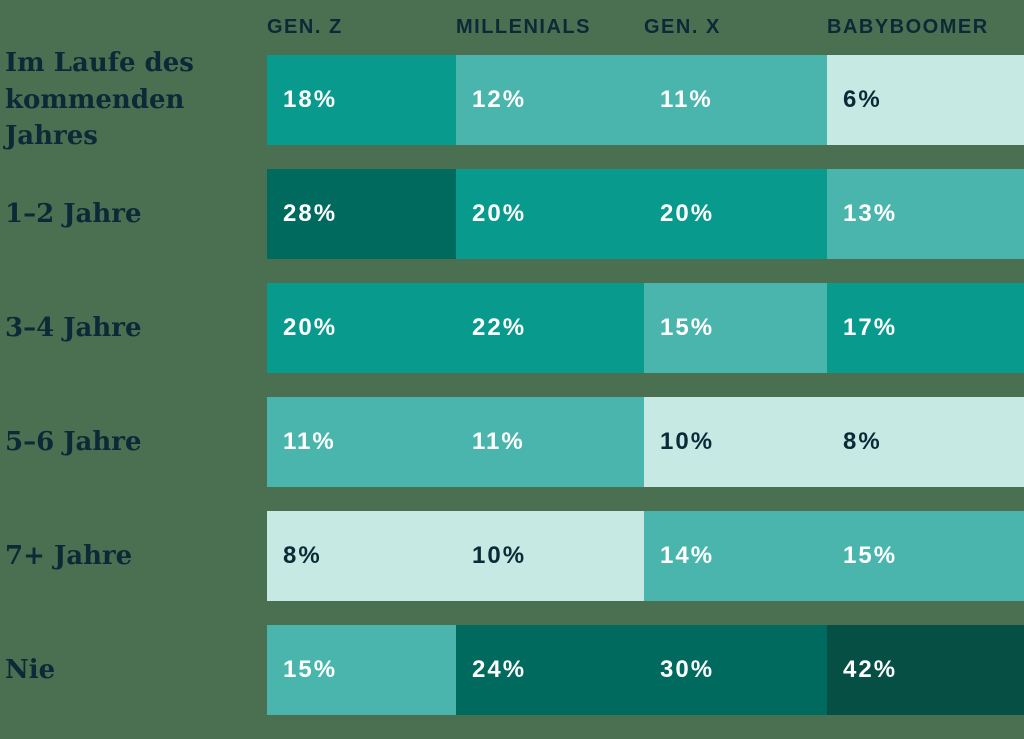 Image resolution: width=1024 pixels, height=739 pixels. Describe the element at coordinates (550, 100) in the screenshot. I see `heatmap-cell: 12%` at that location.